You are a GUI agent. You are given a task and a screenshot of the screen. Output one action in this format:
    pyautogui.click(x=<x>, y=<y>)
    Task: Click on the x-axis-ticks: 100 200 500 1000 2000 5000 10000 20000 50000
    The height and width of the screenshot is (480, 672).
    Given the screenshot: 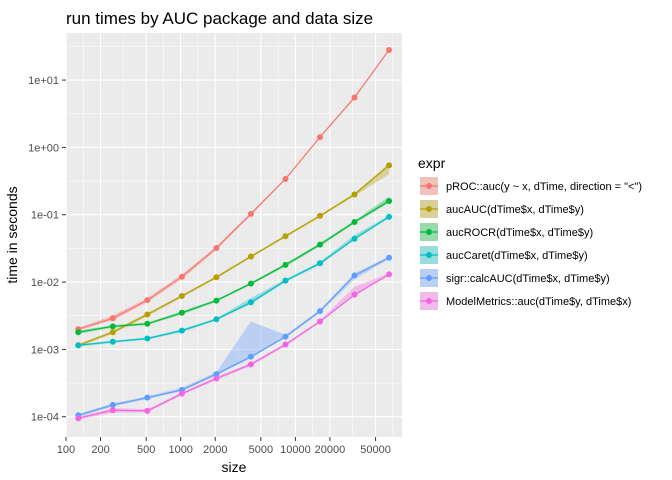 What is the action you would take?
    pyautogui.click(x=224, y=446)
    